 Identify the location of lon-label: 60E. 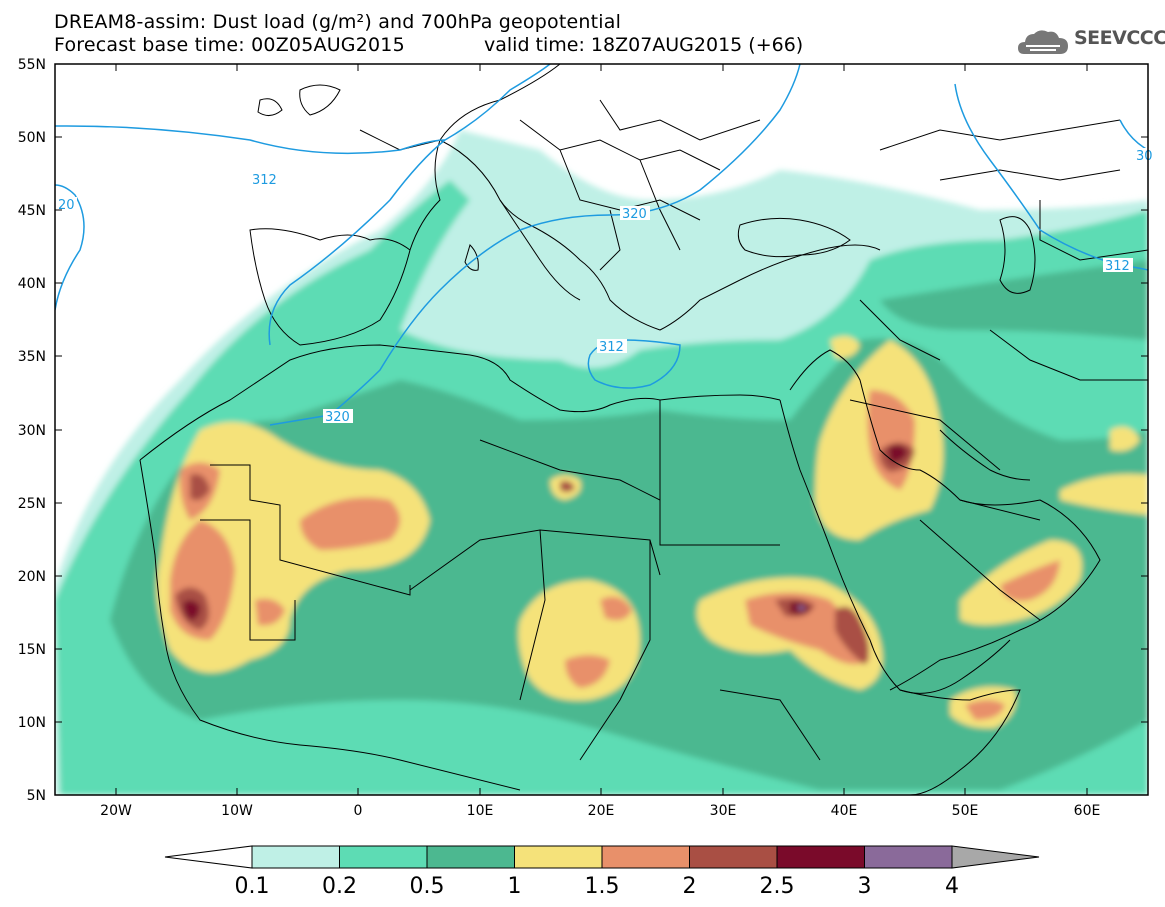
(1087, 811).